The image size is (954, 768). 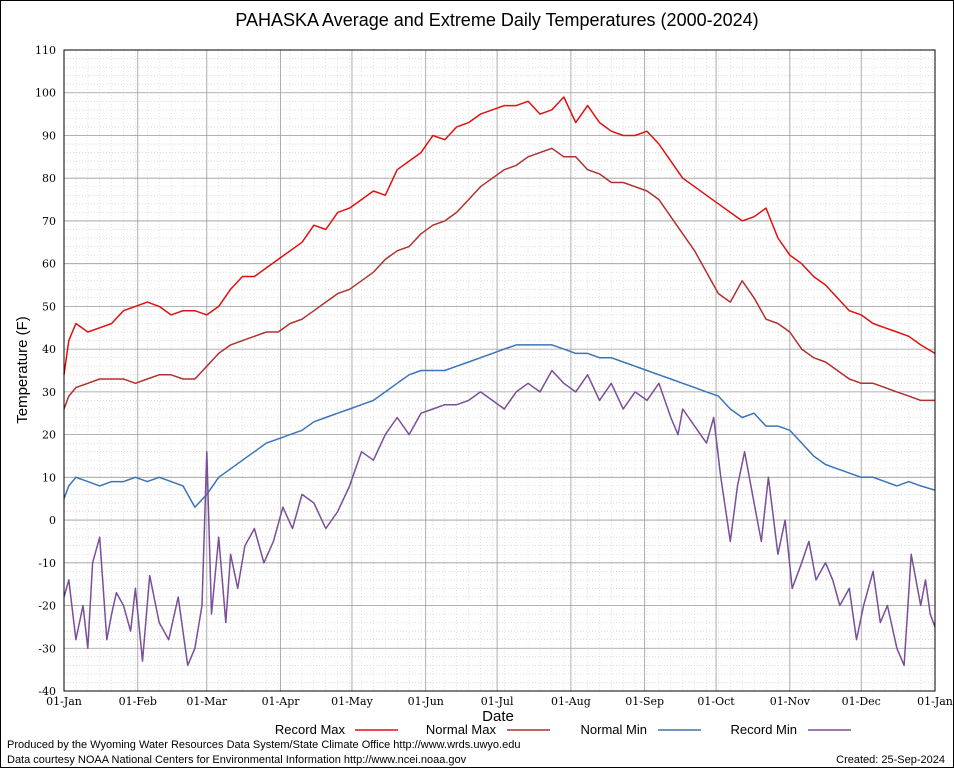 I want to click on y-axis-label: Temperature (F), so click(x=22, y=370).